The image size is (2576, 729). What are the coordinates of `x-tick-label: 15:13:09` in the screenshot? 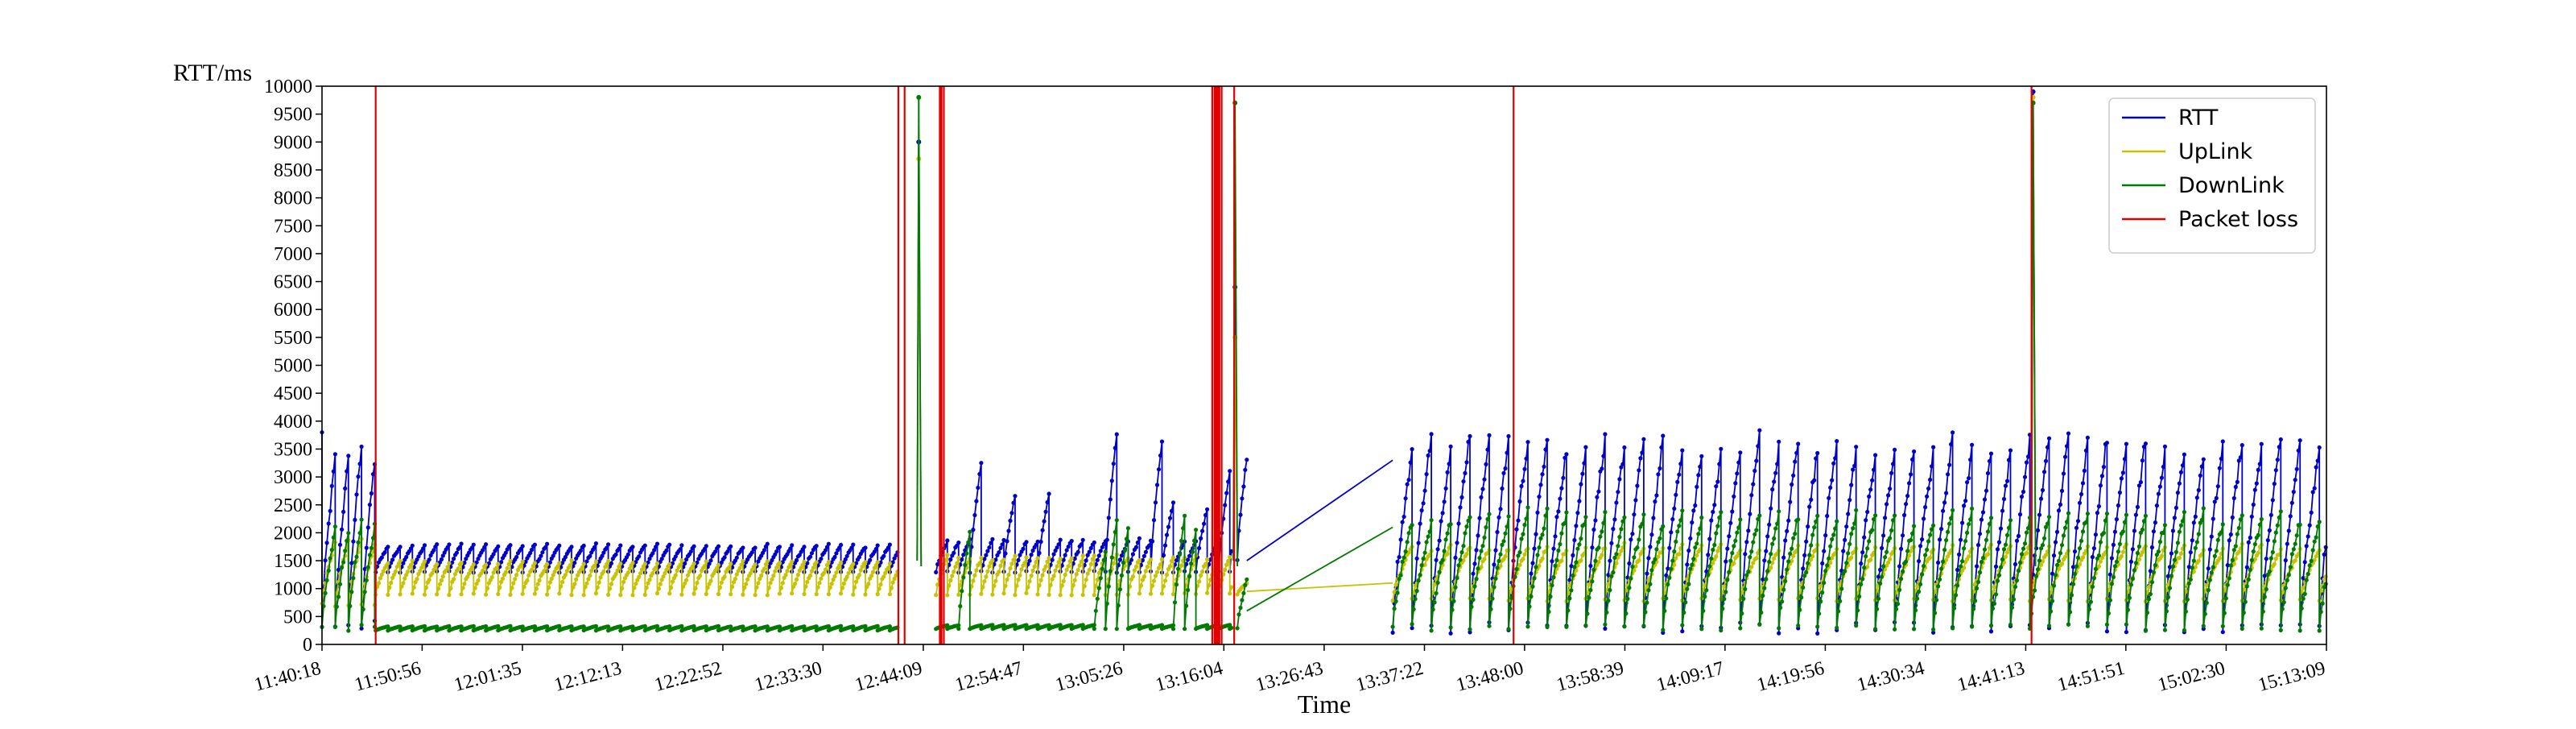 It's located at (2291, 677).